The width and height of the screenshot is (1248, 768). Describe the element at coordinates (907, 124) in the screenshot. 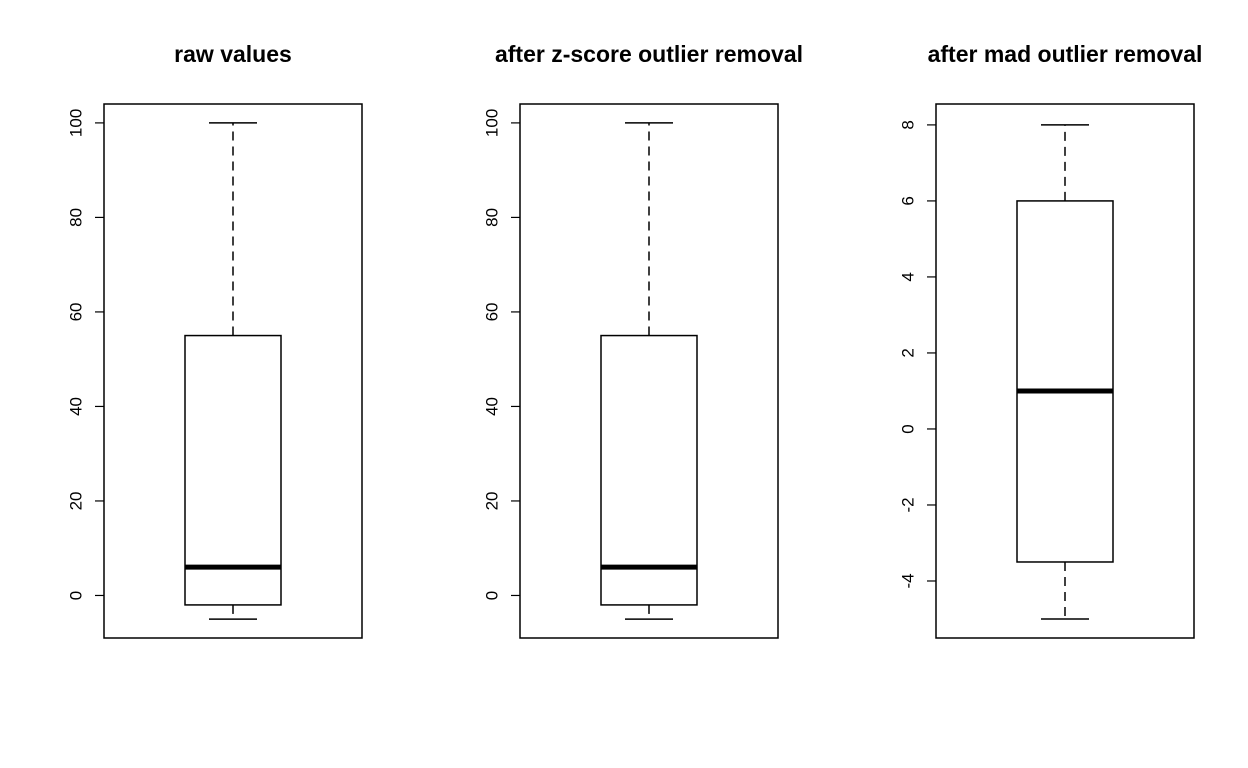

I see `y-tick-label: 8` at that location.